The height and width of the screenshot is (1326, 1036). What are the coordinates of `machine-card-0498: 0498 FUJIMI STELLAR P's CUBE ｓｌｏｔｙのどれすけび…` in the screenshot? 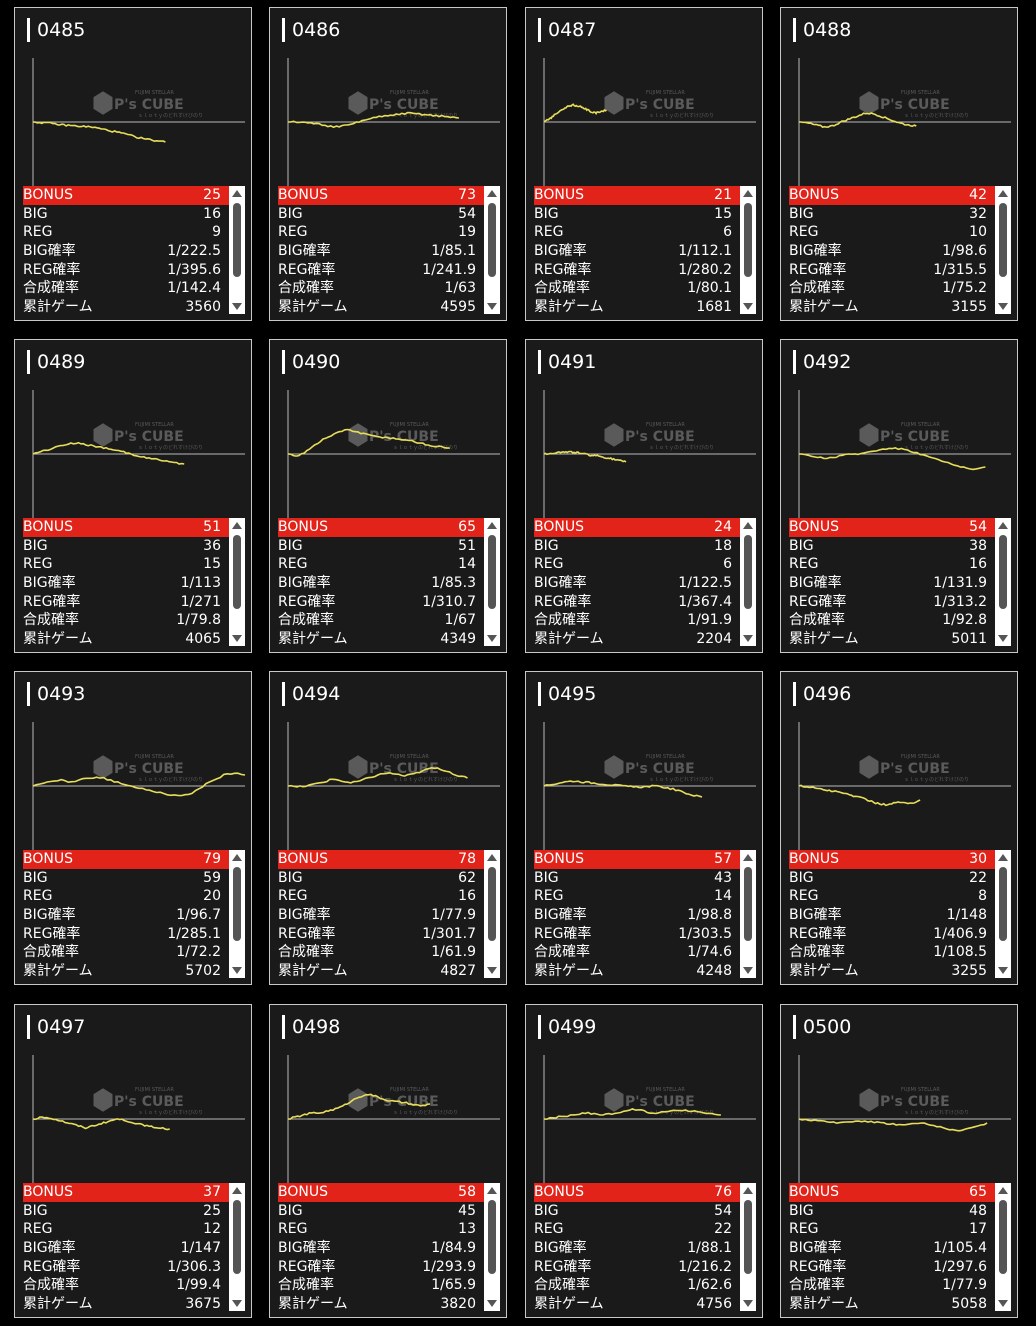 It's located at (388, 1161).